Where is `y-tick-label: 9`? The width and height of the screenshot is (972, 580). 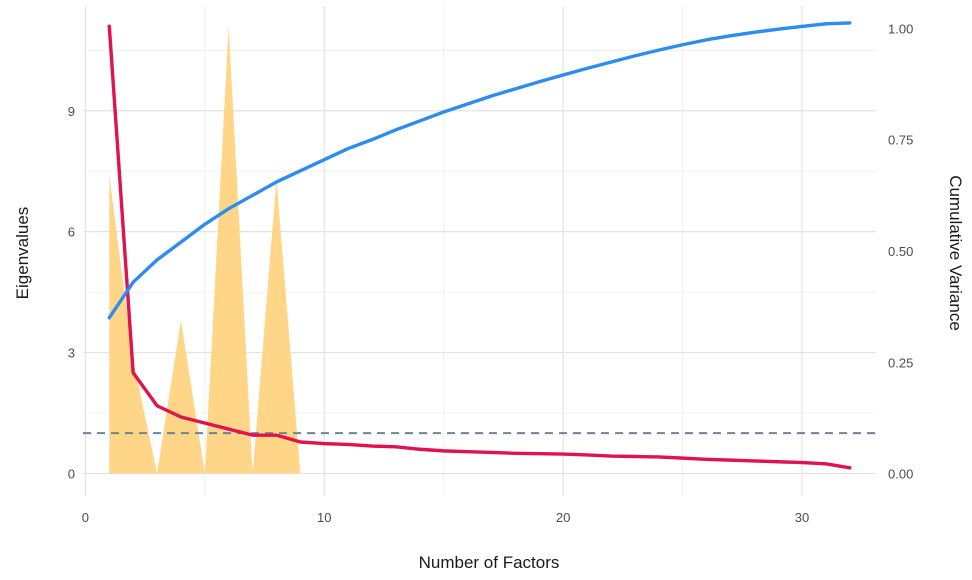
y-tick-label: 9 is located at coordinates (71, 111).